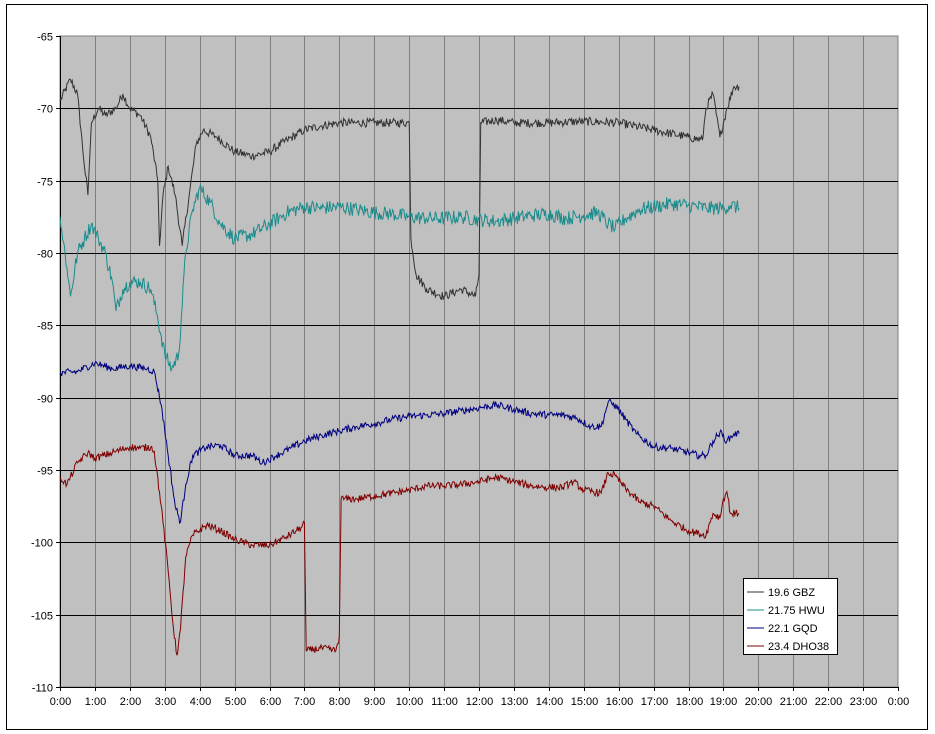 This screenshot has width=935, height=734. Describe the element at coordinates (794, 702) in the screenshot. I see `x-tick-label: 21:00` at that location.